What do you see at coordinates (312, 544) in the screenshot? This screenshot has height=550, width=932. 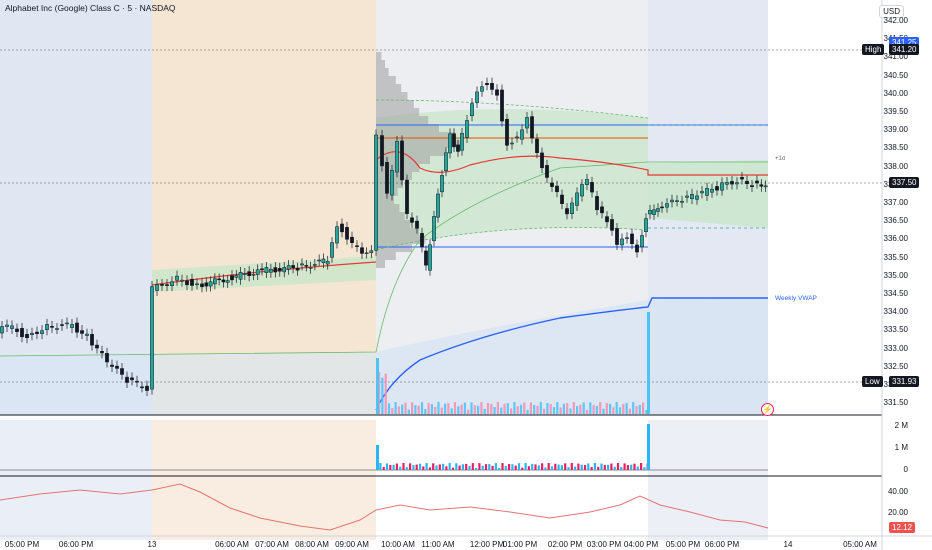 I see `time-axis-label: 08:00 AM` at bounding box center [312, 544].